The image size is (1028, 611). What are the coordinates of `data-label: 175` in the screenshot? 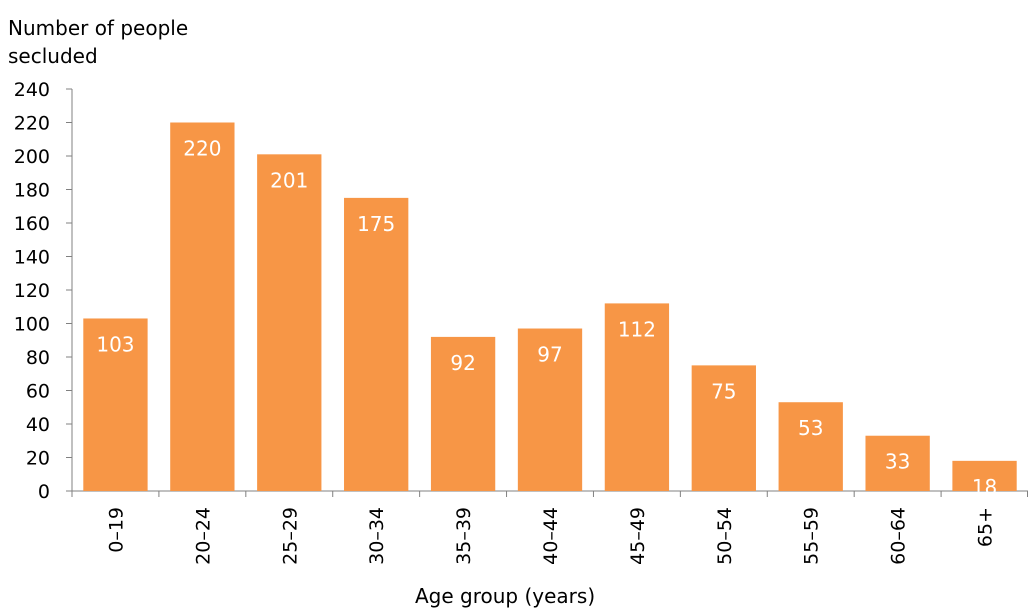 It's located at (376, 224).